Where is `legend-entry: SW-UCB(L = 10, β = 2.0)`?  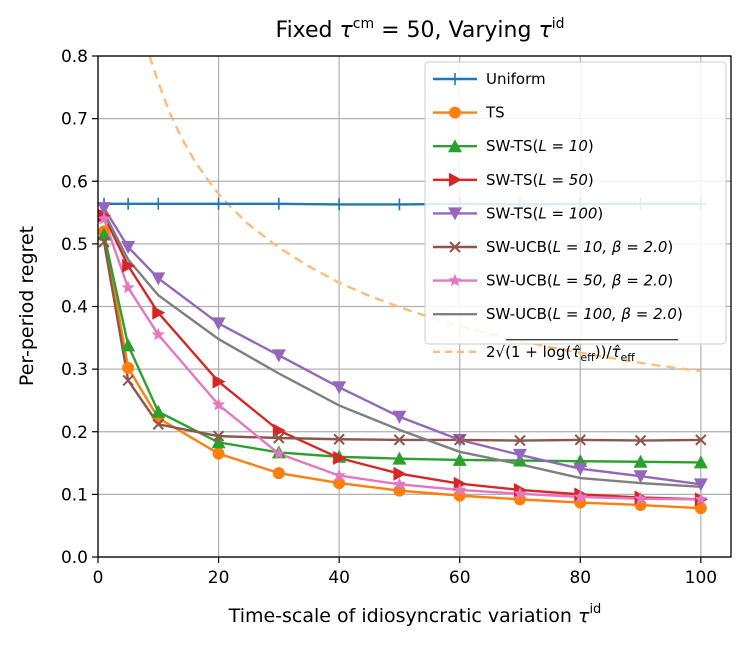 legend-entry: SW-UCB(L = 10, β = 2.0) is located at coordinates (579, 247).